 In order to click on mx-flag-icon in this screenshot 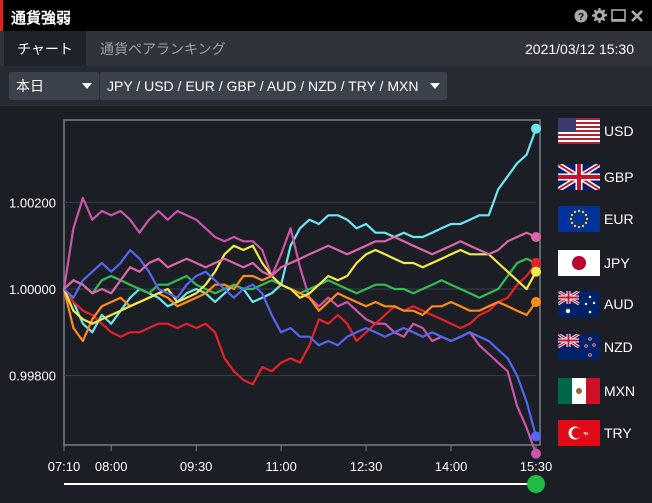, I will do `click(579, 391)`.